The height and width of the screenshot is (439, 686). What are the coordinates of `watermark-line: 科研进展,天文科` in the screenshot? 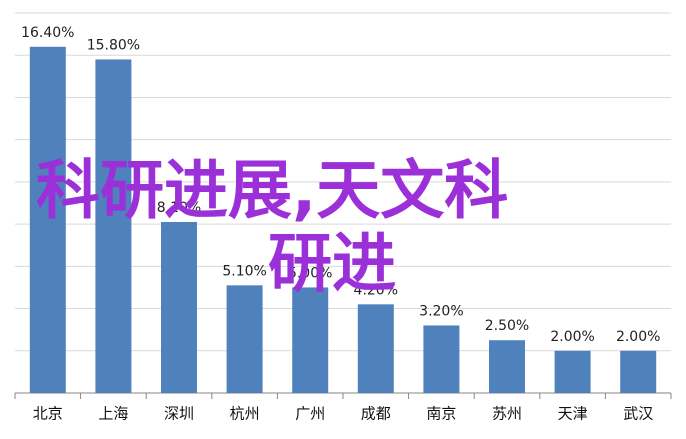 It's located at (272, 192).